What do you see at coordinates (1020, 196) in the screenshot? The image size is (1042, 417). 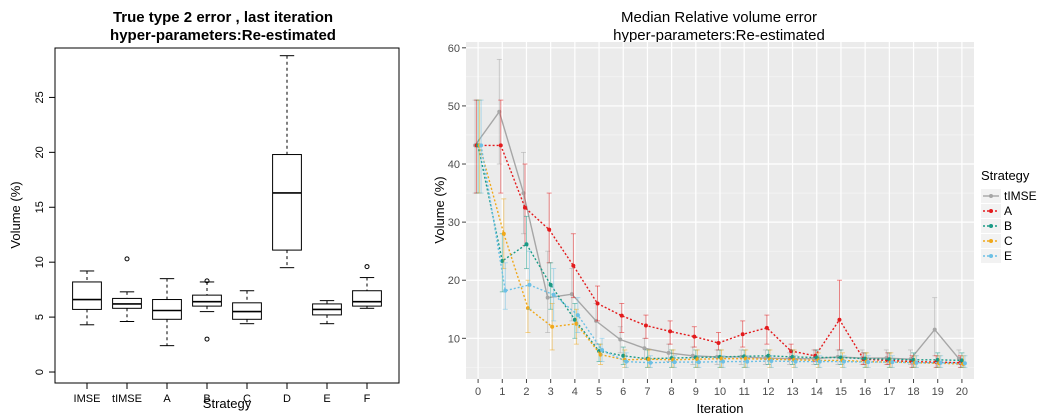 I see `legend-label: tIMSE` at bounding box center [1020, 196].